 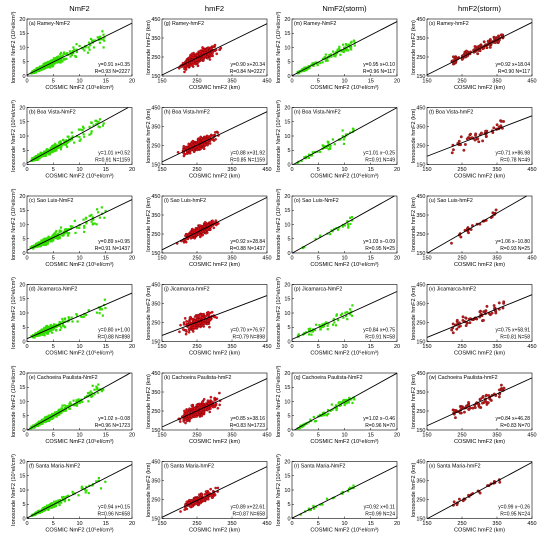 I want to click on x-tick-label: 450, so click(x=531, y=436).